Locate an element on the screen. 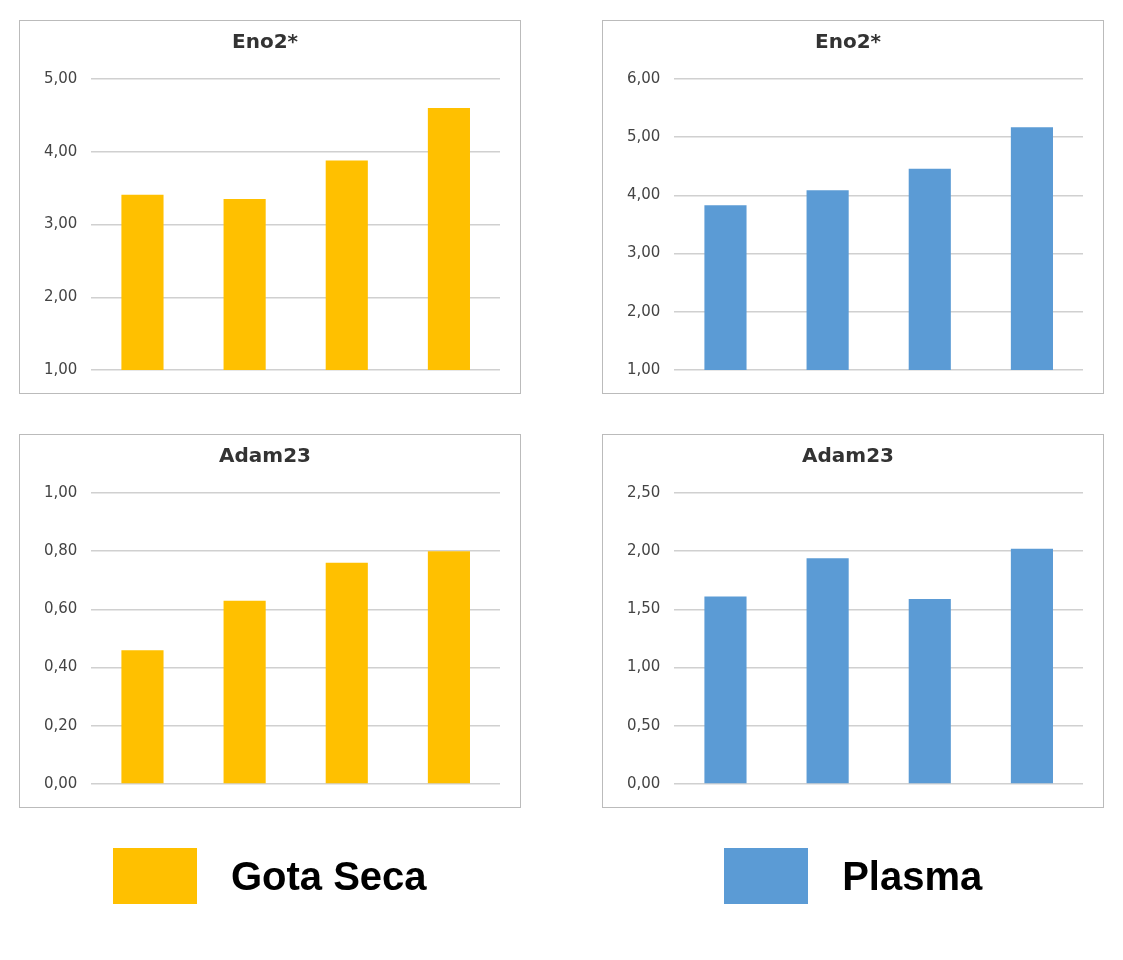  y-tick-label: 0,20 is located at coordinates (60, 724).